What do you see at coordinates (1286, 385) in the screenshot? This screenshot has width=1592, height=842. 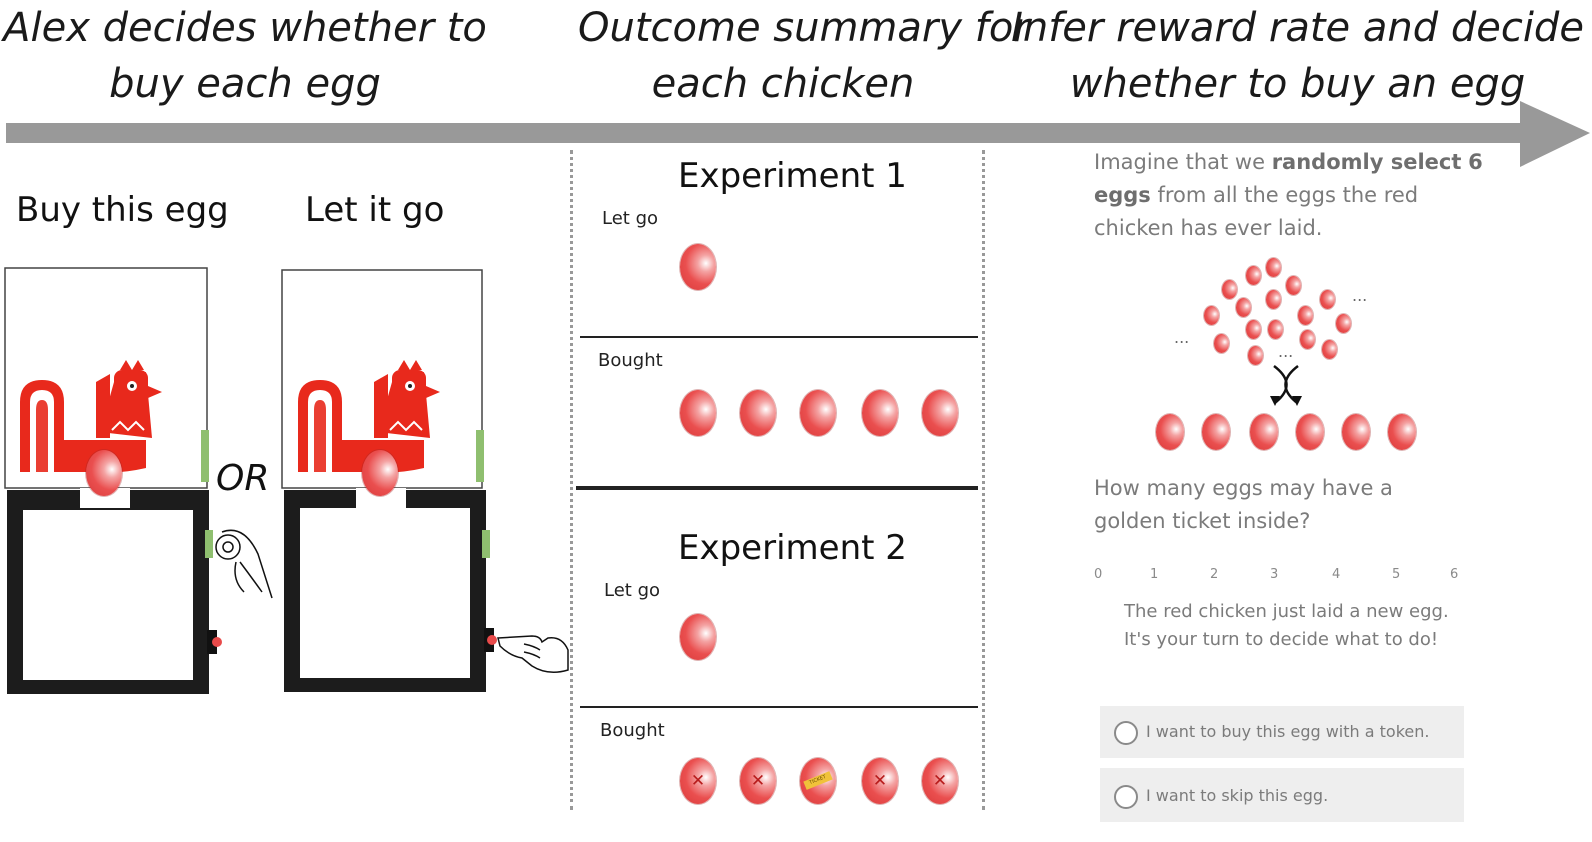 I see `shuffle-icon` at bounding box center [1286, 385].